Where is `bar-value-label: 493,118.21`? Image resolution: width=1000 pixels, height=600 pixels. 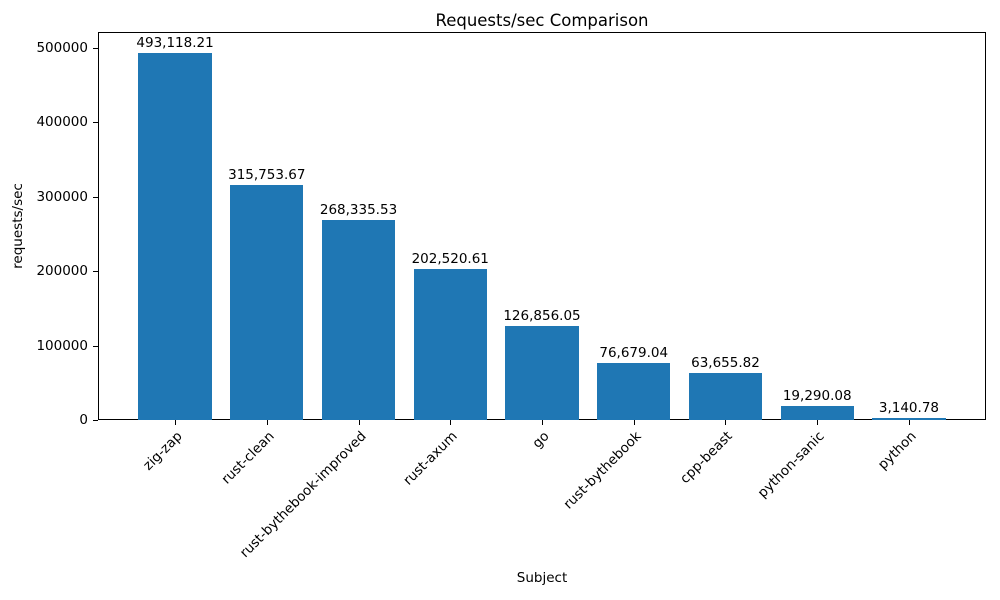
bar-value-label: 493,118.21 is located at coordinates (175, 43).